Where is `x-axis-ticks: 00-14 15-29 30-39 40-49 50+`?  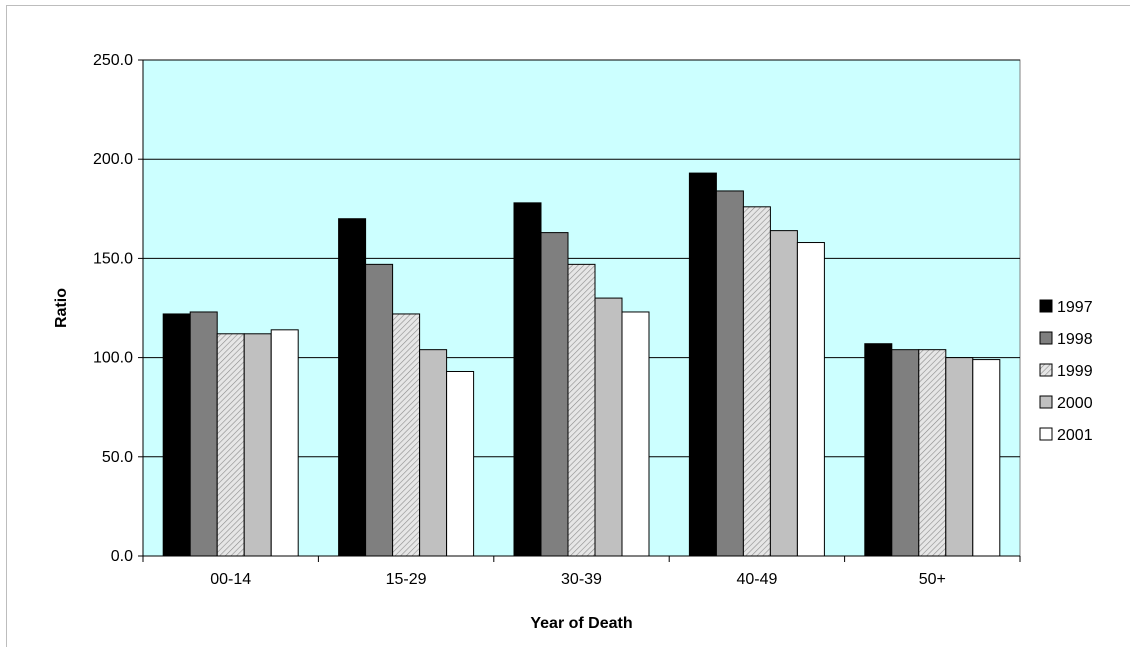
x-axis-ticks: 00-14 15-29 30-39 40-49 50+ is located at coordinates (581, 572).